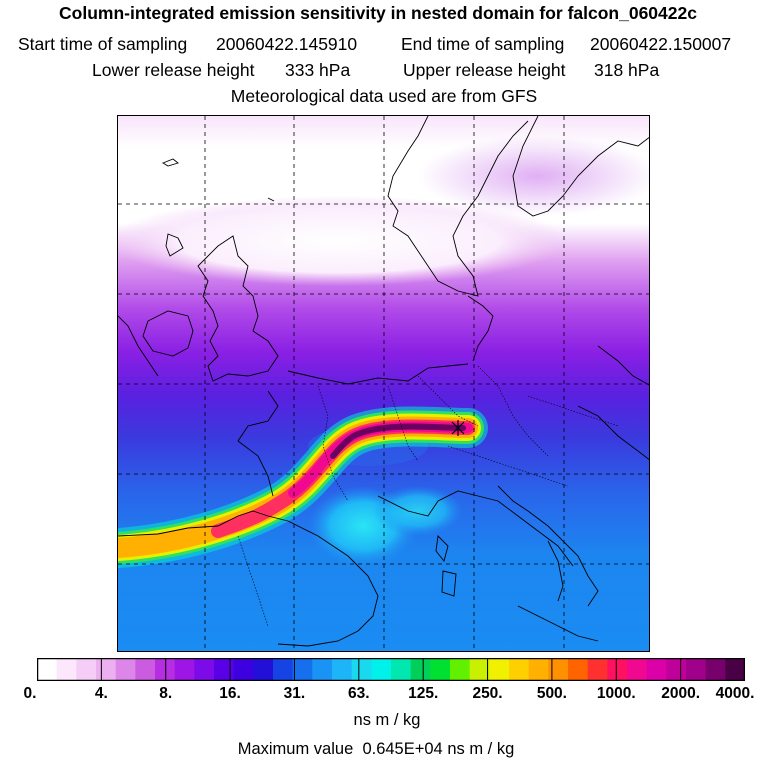 The image size is (768, 768). What do you see at coordinates (508, 466) in the screenshot?
I see `border-f` at bounding box center [508, 466].